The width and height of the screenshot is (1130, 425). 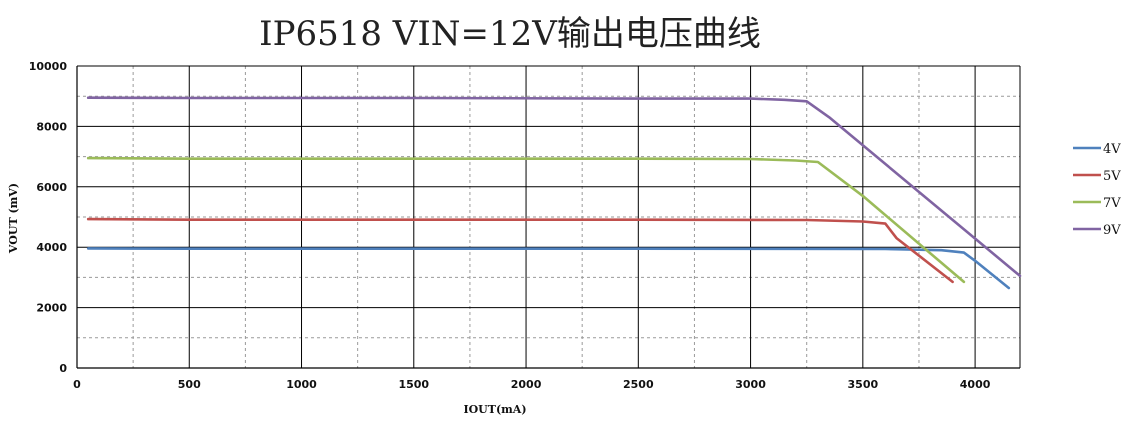 What do you see at coordinates (548, 268) in the screenshot?
I see `series-line-4v` at bounding box center [548, 268].